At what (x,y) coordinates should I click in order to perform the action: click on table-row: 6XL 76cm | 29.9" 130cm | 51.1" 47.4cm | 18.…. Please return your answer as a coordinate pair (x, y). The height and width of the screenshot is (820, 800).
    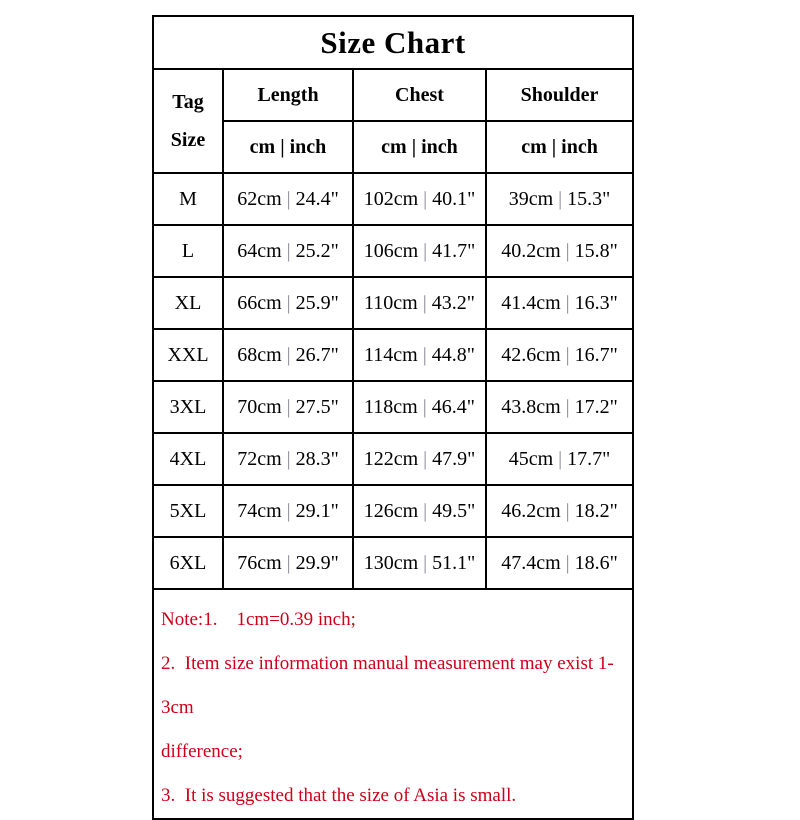
    Looking at the image, I should click on (393, 563).